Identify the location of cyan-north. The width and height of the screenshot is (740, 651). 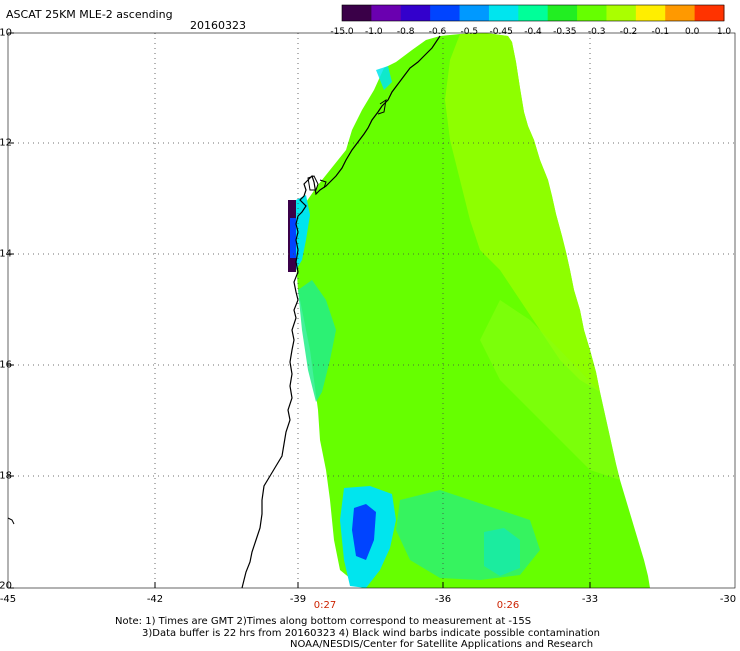
(384, 78).